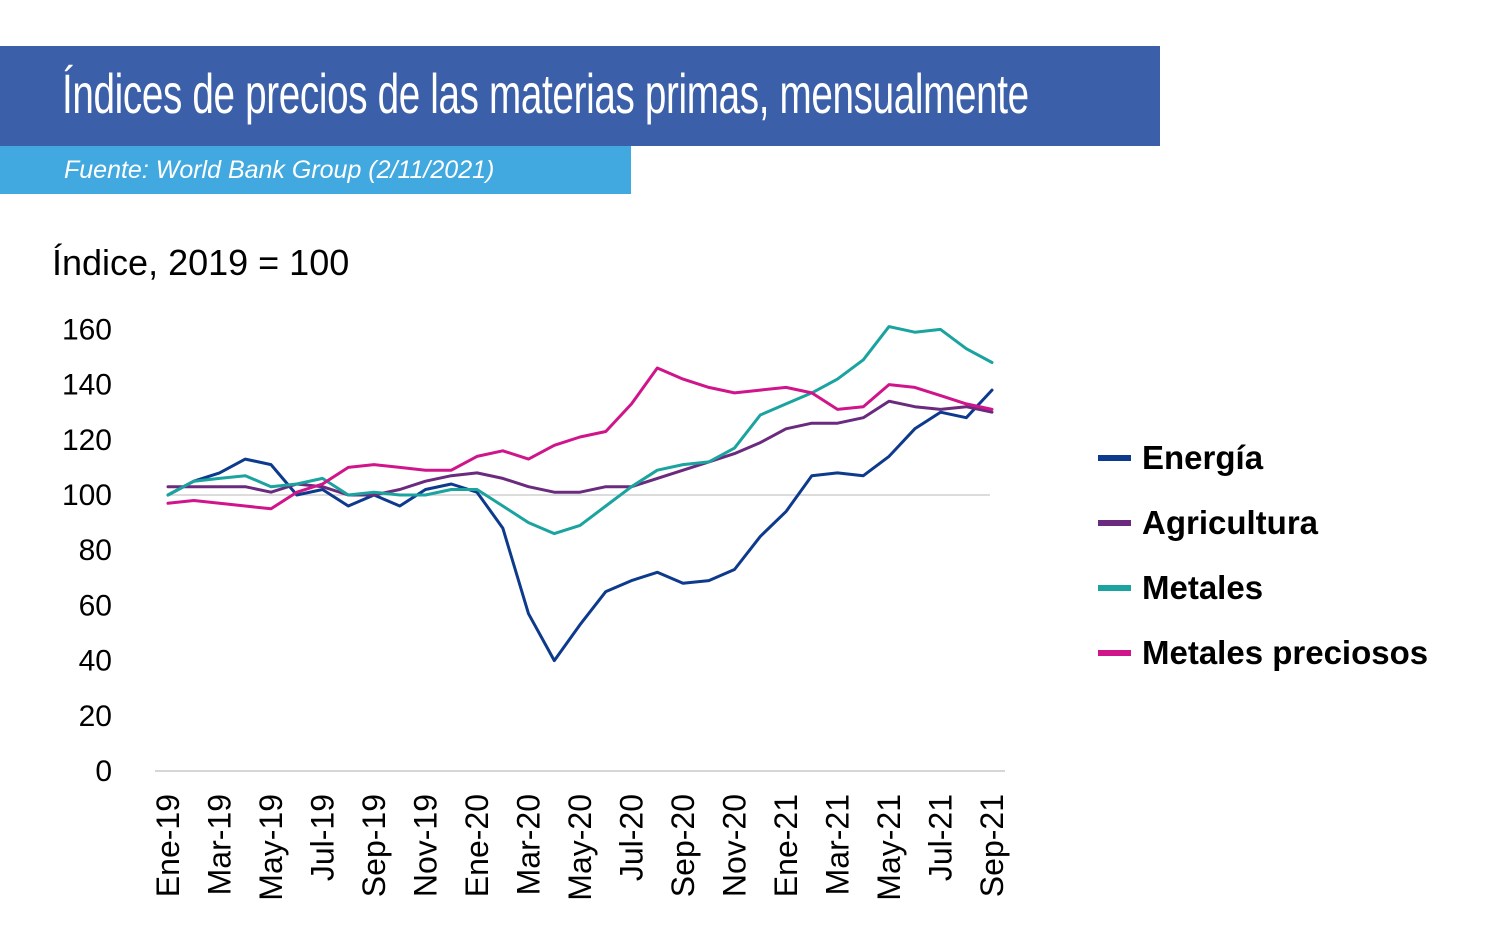  I want to click on x-tick-label: May-19, so click(271, 847).